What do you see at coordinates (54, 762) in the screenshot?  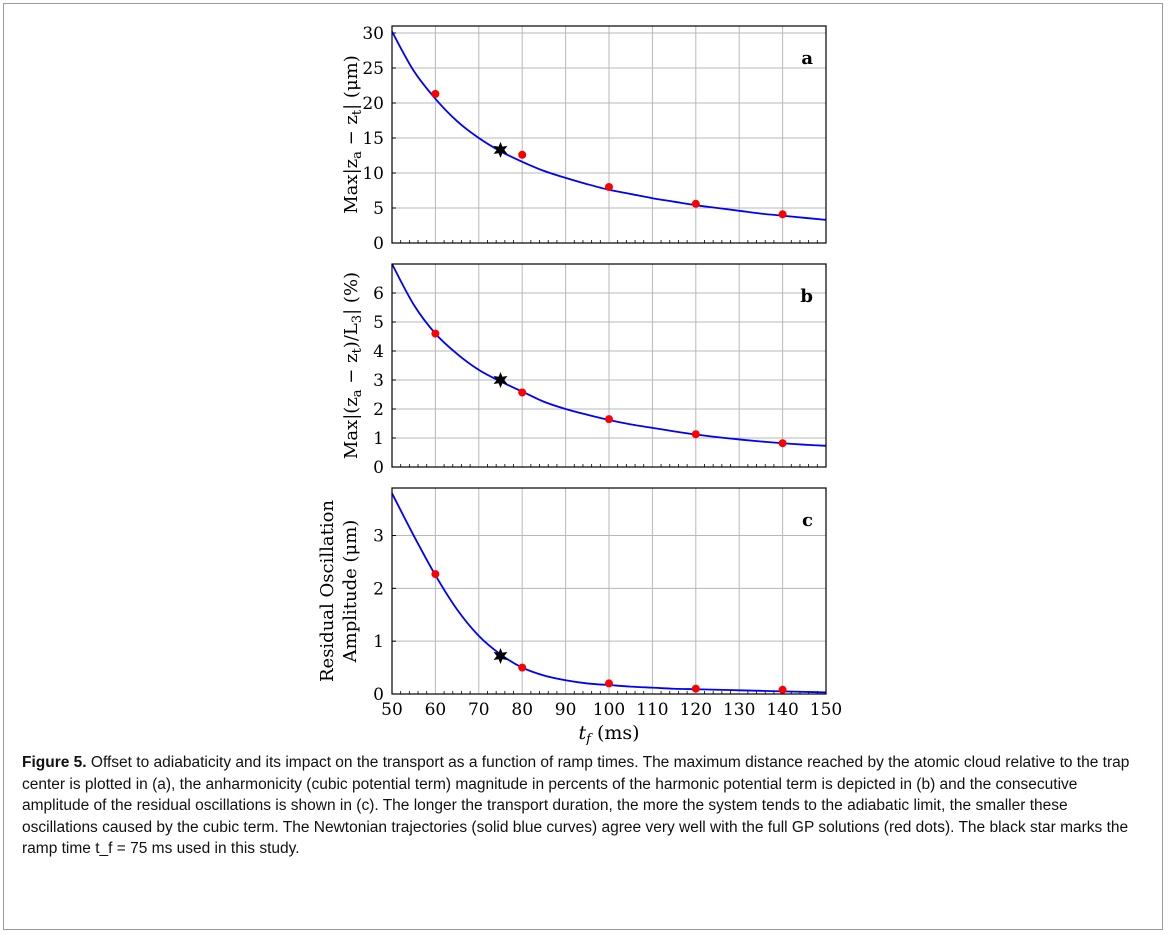 I see `caption-label: Figure 5.` at bounding box center [54, 762].